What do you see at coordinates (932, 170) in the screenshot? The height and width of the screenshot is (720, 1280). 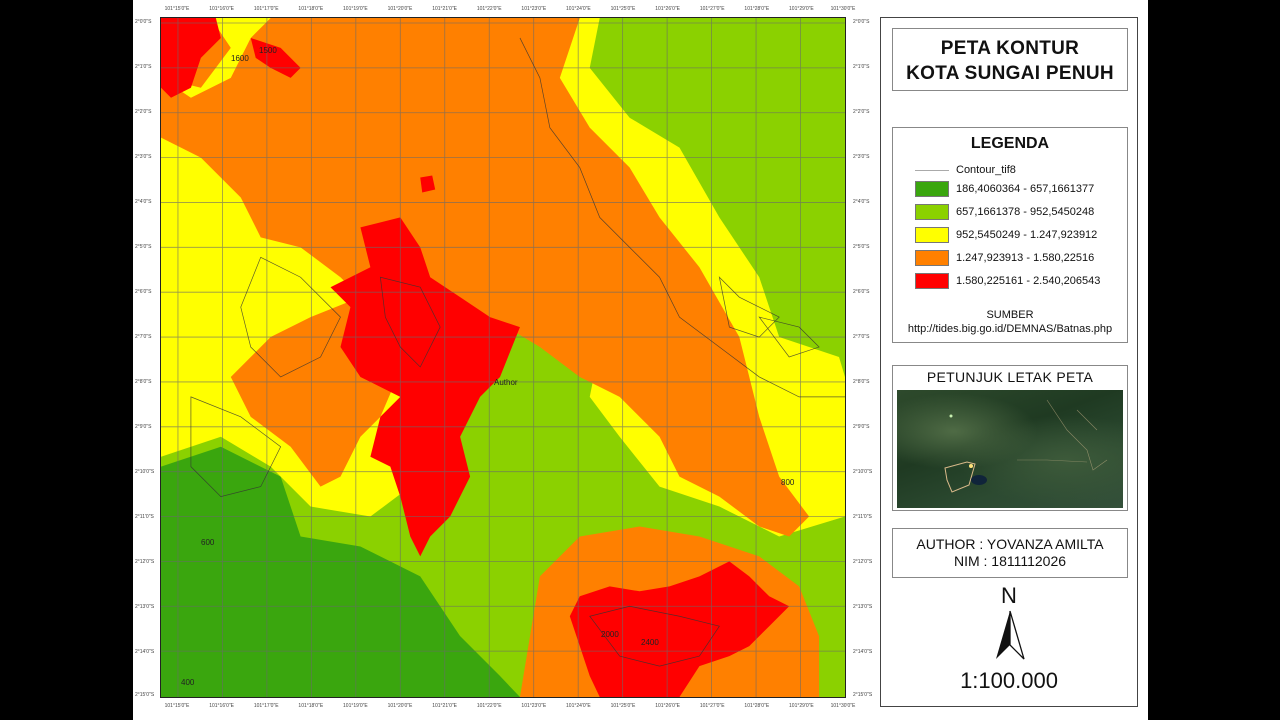 I see `contour-line-swatch` at bounding box center [932, 170].